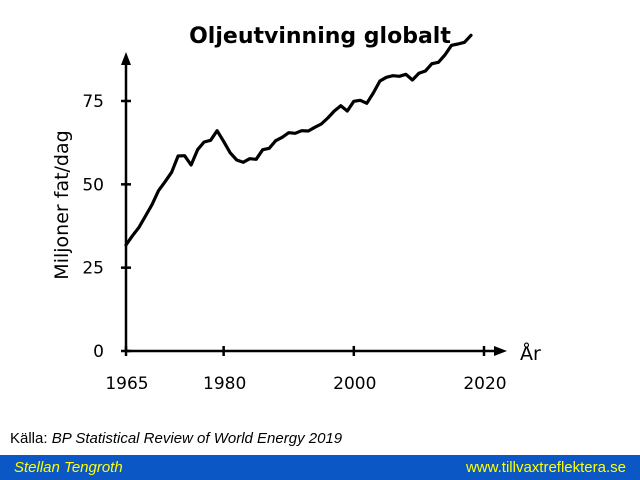  I want to click on x-ticks: 1965 1980 2000 2020, so click(306, 370).